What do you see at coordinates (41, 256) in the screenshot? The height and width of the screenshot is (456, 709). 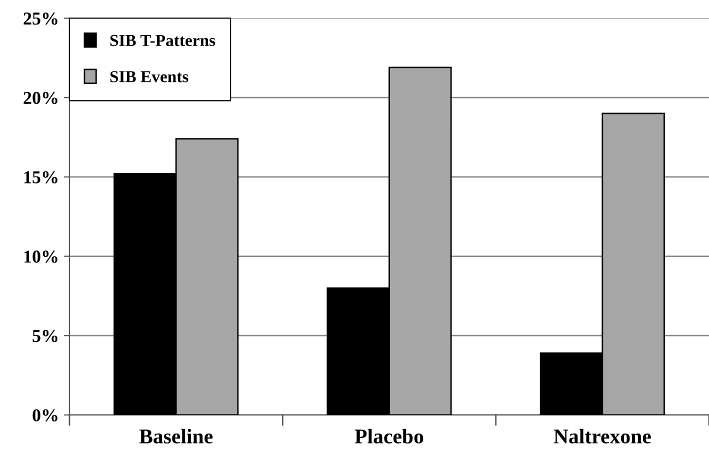 I see `y-tick-label: 10%` at bounding box center [41, 256].